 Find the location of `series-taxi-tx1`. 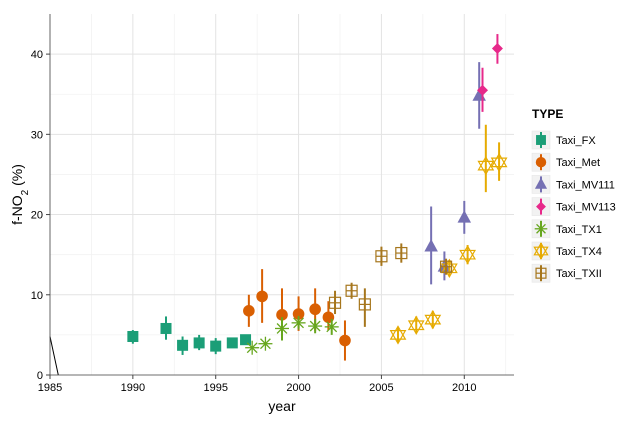

series-taxi-tx1 is located at coordinates (292, 335).